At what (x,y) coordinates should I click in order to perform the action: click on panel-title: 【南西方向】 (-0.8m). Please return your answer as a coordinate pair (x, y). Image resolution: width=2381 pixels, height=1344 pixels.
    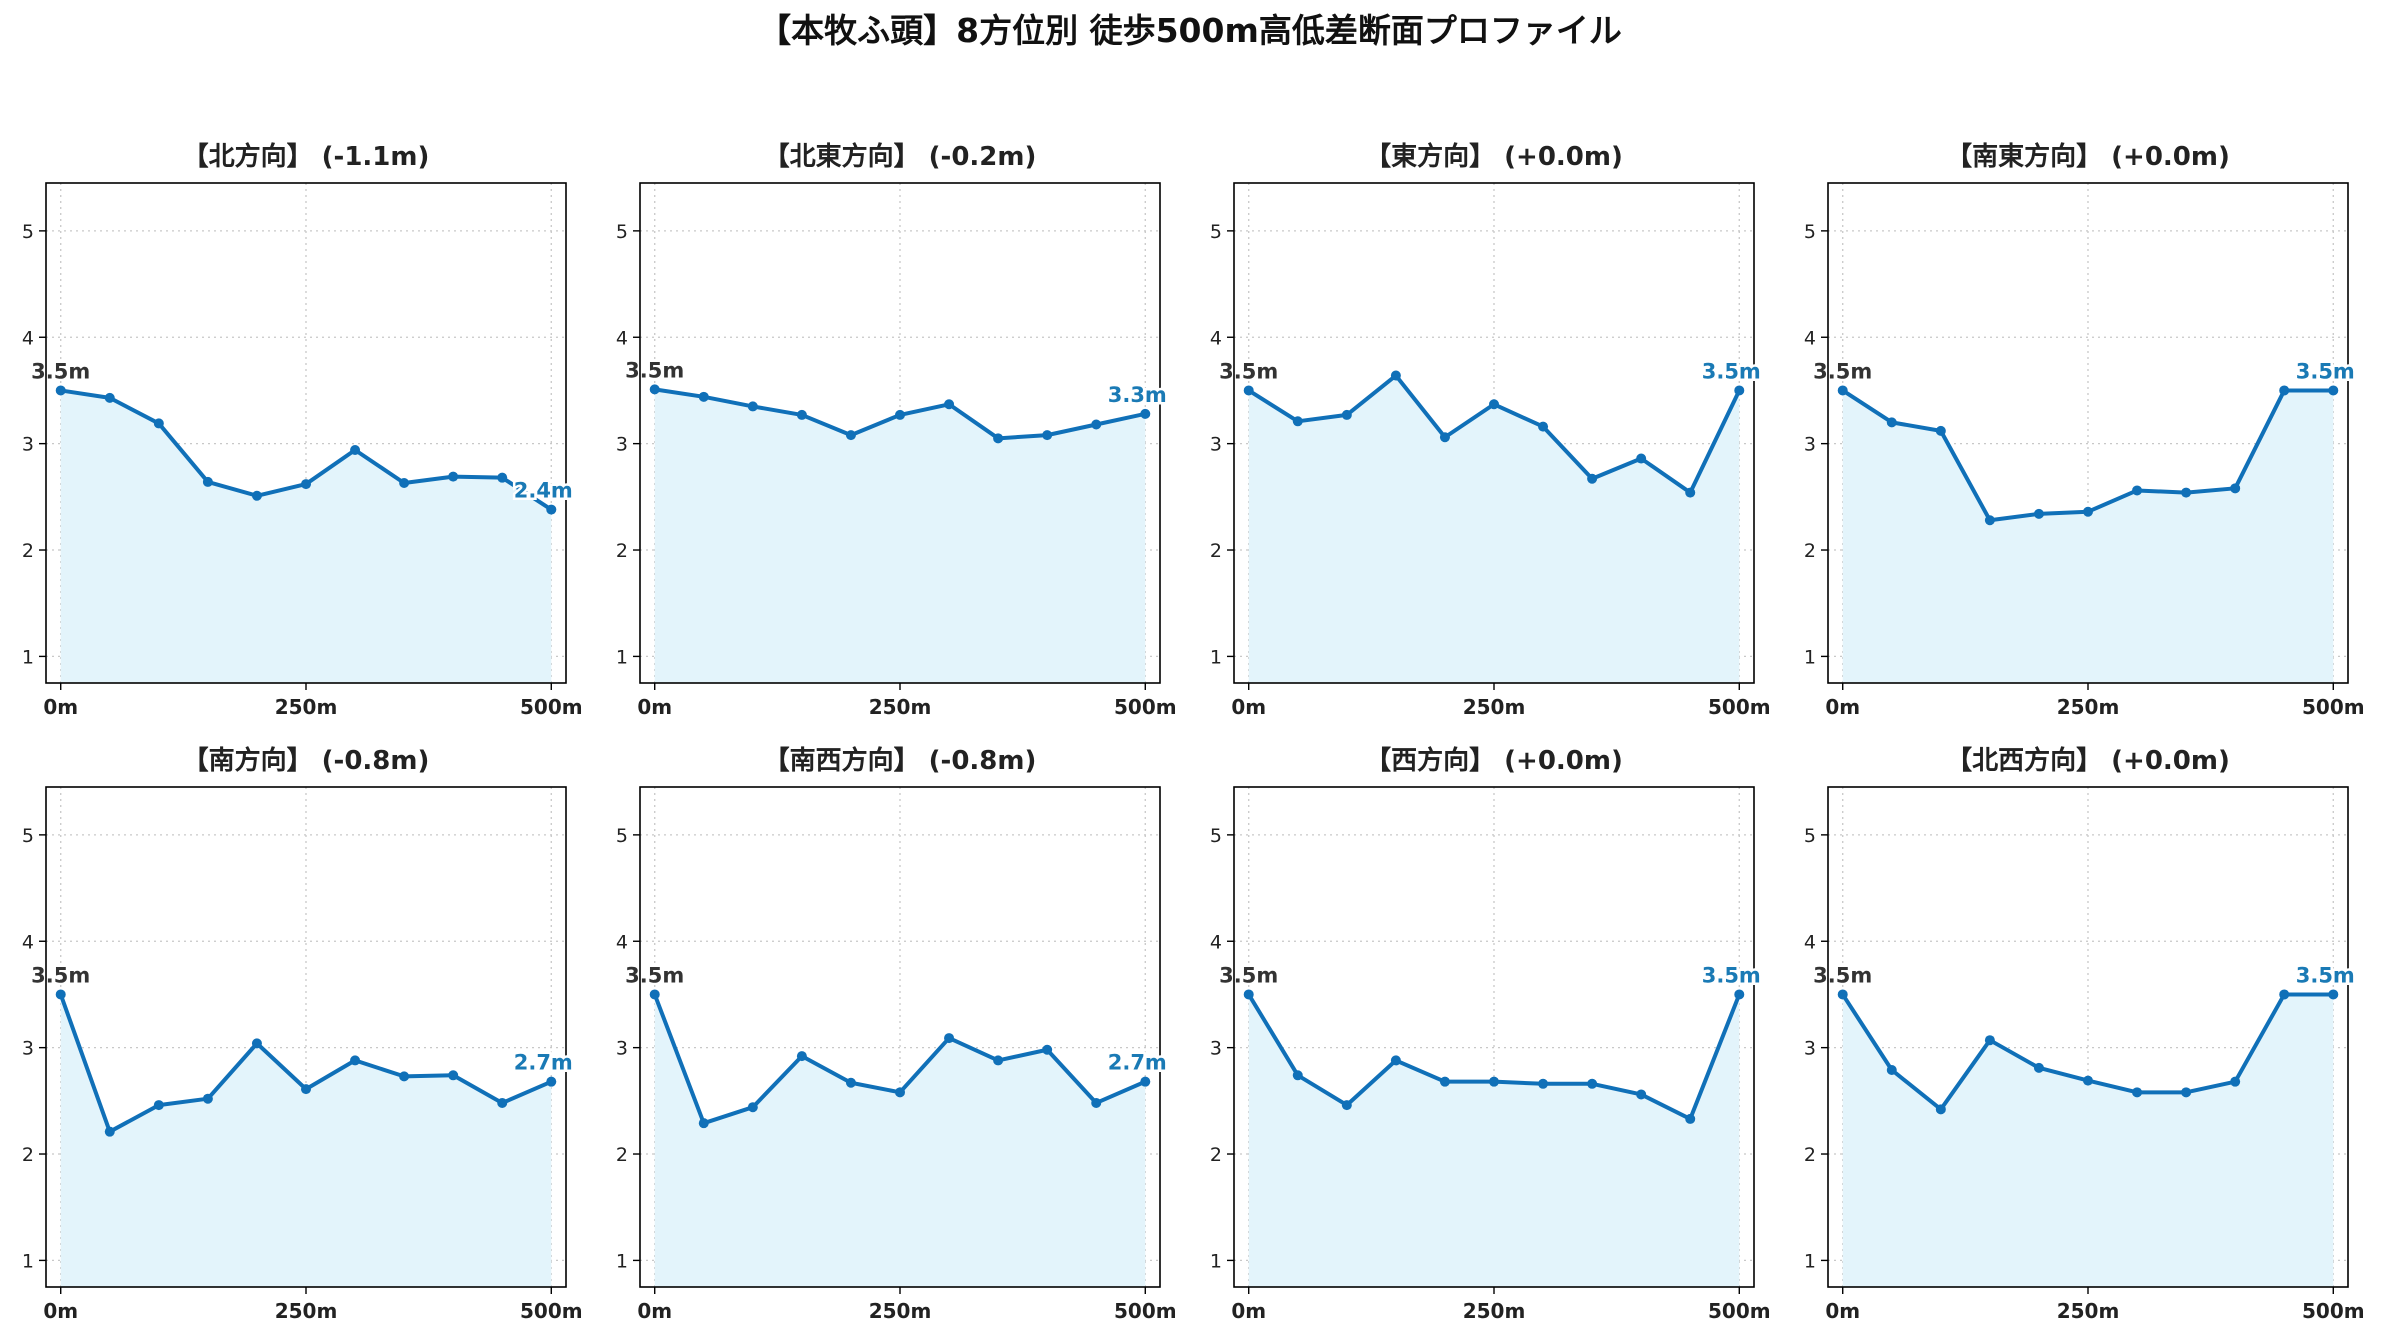
    Looking at the image, I should click on (900, 760).